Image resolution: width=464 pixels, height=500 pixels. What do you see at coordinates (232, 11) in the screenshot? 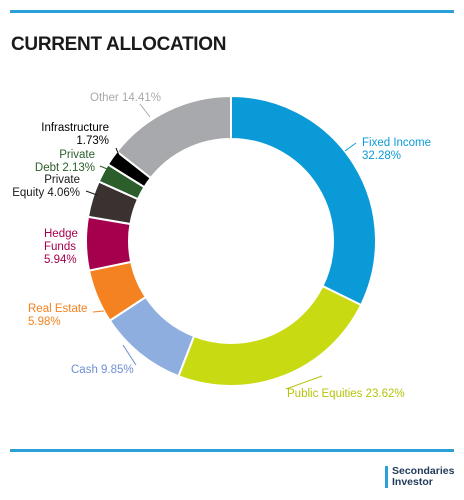
I see `top-rule` at bounding box center [232, 11].